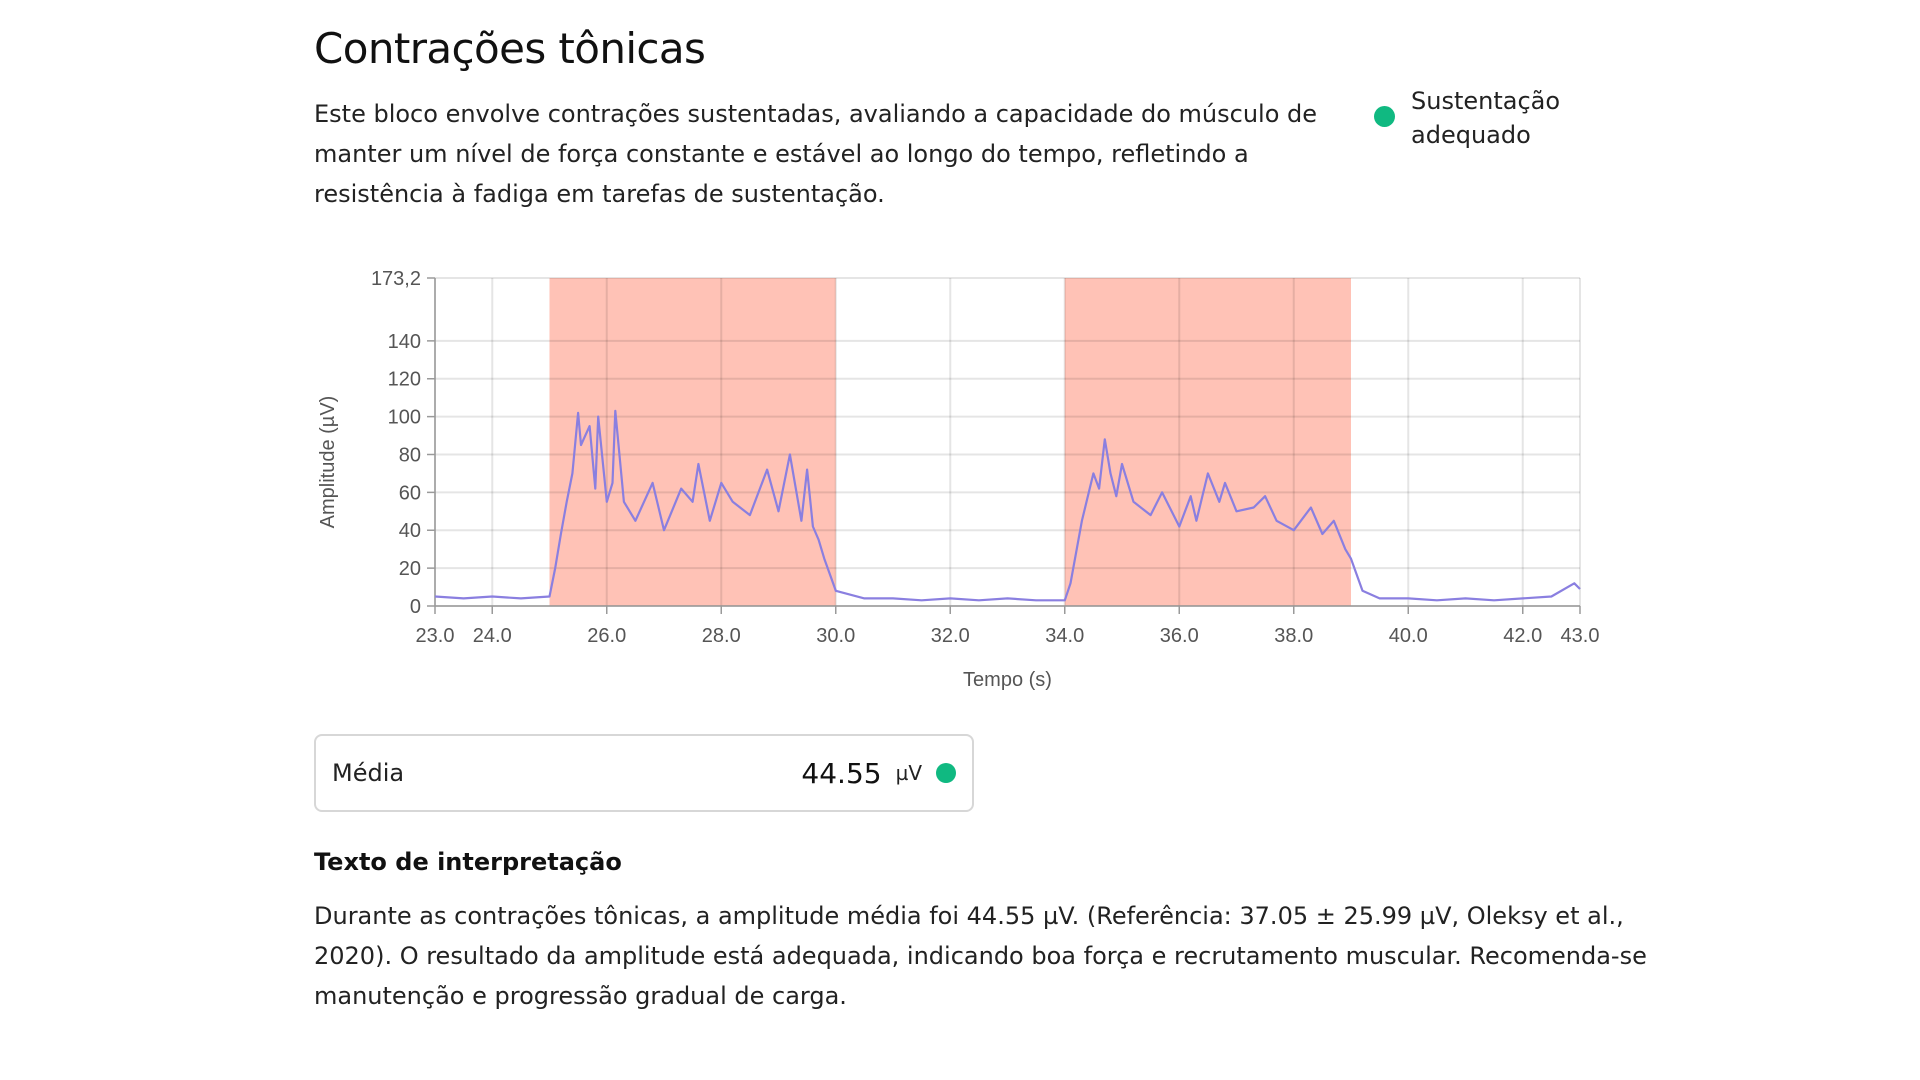 Image resolution: width=1920 pixels, height=1080 pixels. I want to click on series-lines, so click(1007, 505).